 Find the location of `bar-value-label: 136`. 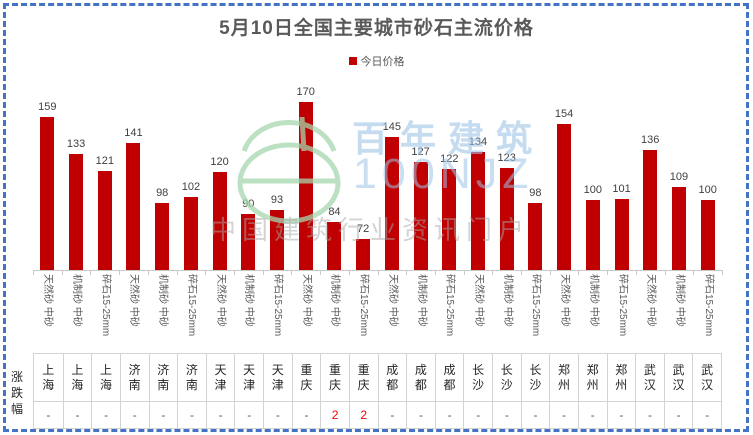

bar-value-label: 136 is located at coordinates (650, 139).